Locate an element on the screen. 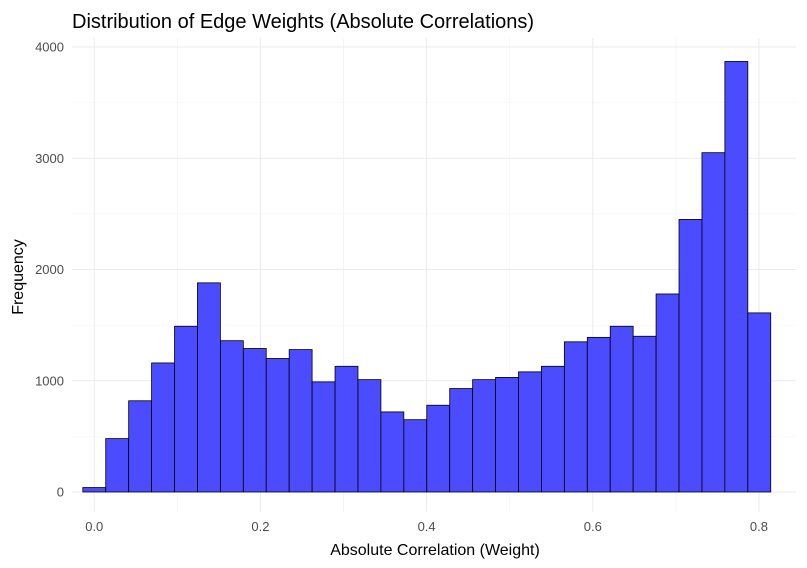 This screenshot has width=807, height=568. x-axis-ticks: 0.0 0.2 0.4 0.6 0.8 is located at coordinates (426, 526).